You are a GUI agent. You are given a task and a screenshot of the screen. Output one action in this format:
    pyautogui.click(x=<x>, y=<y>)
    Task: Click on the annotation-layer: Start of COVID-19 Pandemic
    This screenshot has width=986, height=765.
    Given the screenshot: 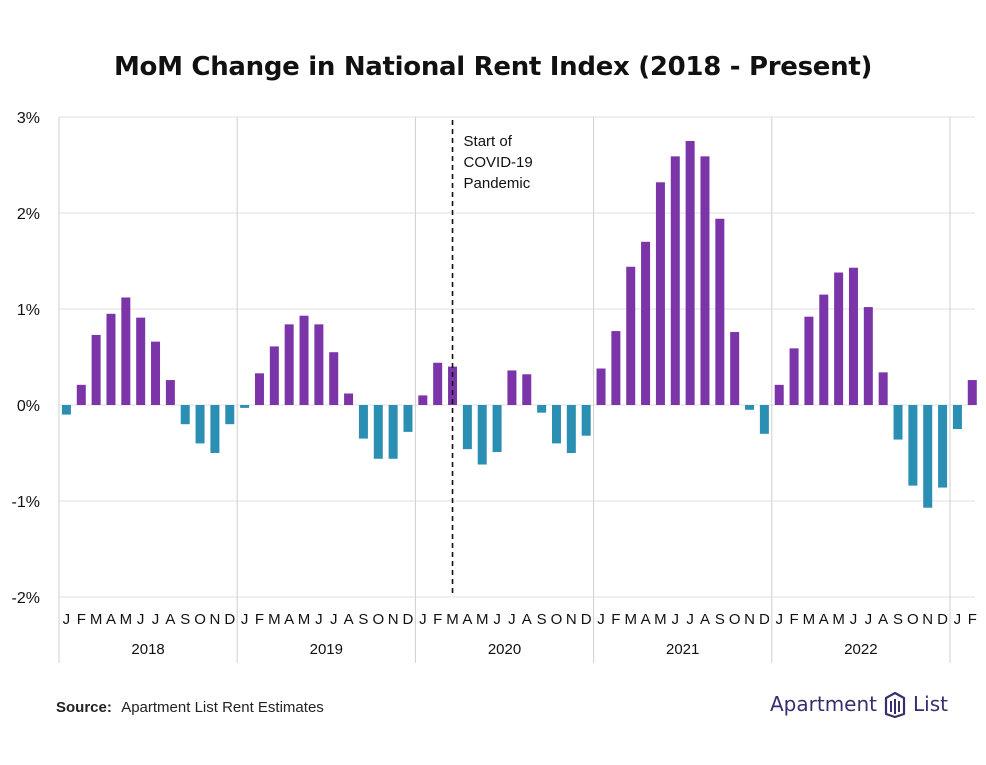 What is the action you would take?
    pyautogui.click(x=492, y=358)
    